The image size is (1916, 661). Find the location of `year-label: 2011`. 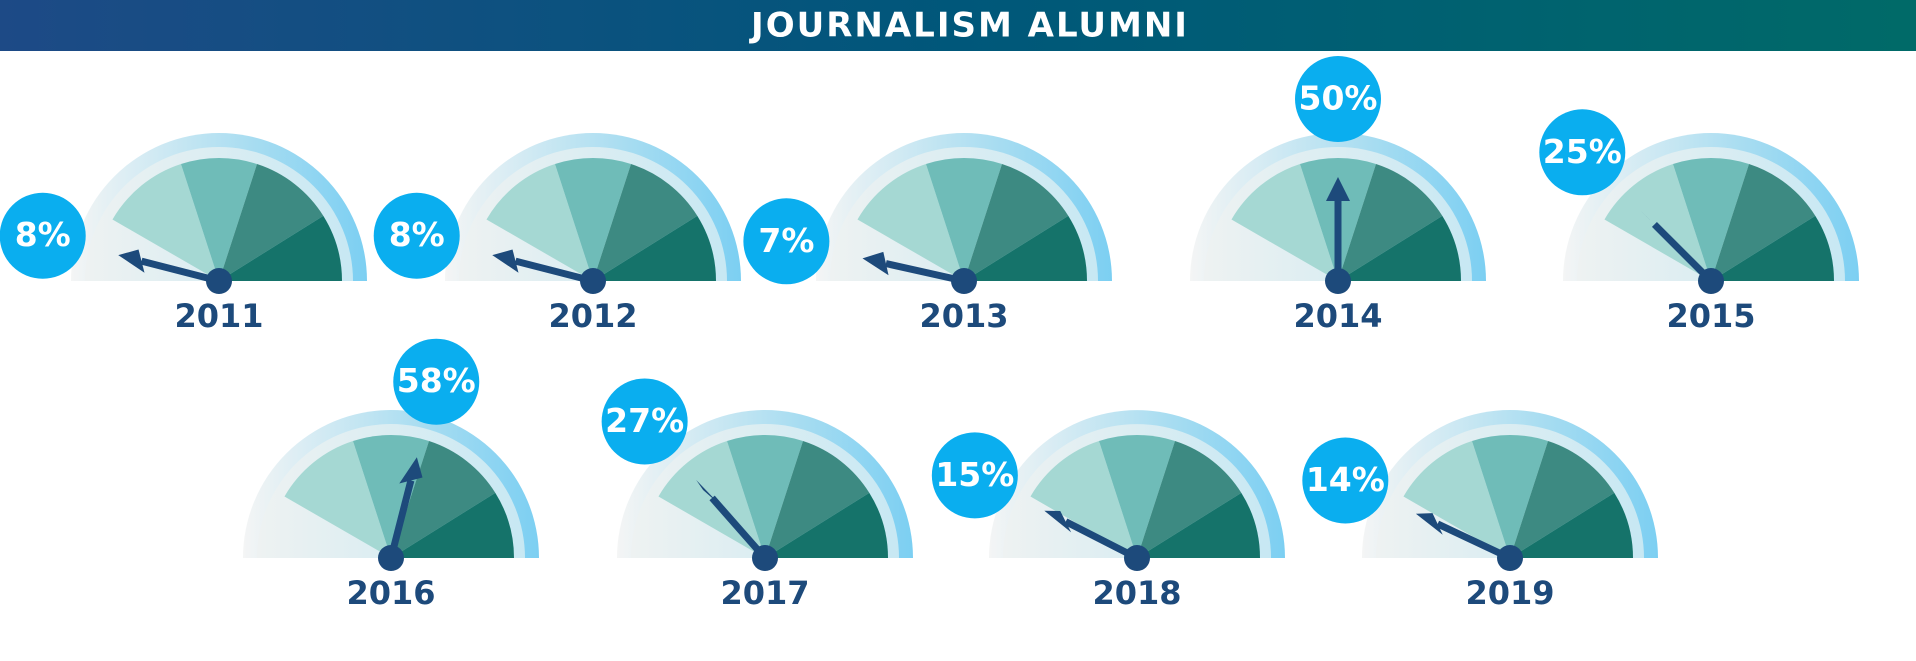

year-label: 2011 is located at coordinates (218, 316).